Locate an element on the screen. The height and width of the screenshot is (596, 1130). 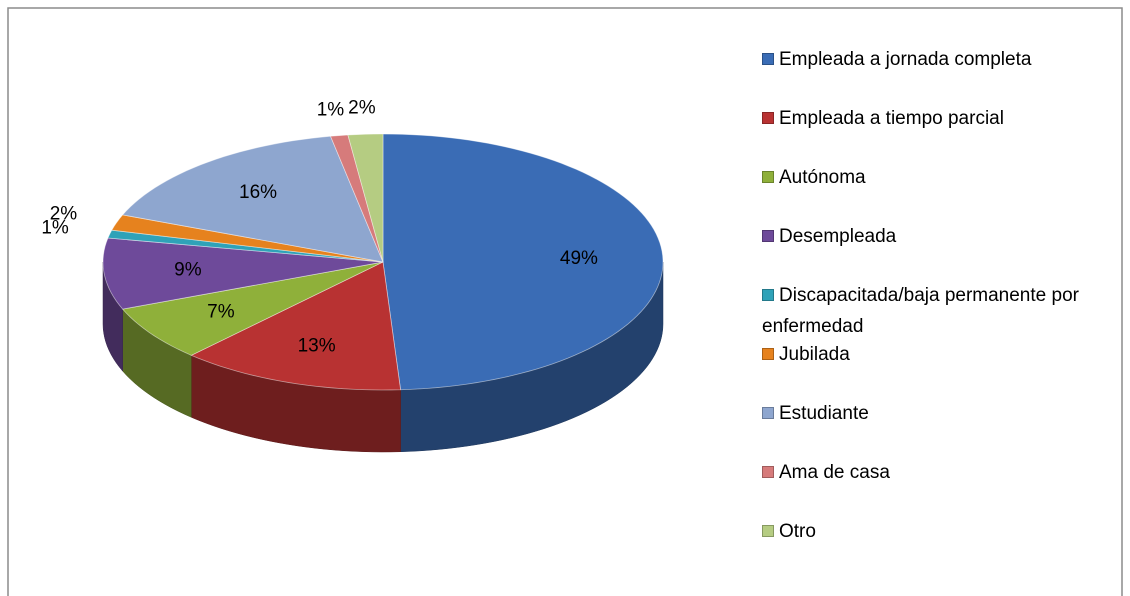
data-label: 16% is located at coordinates (258, 192).